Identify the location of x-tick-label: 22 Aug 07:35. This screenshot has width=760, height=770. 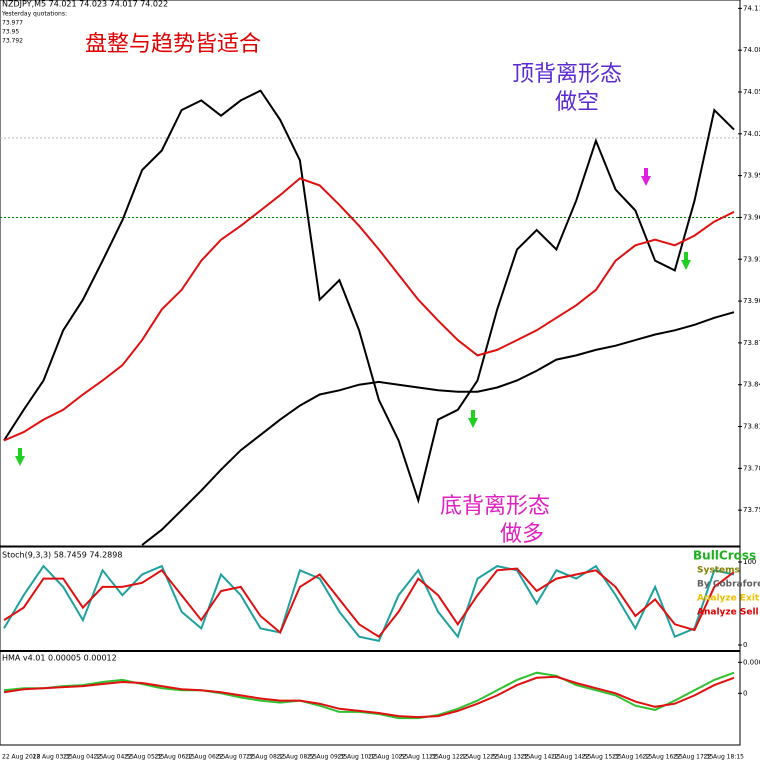
(236, 757).